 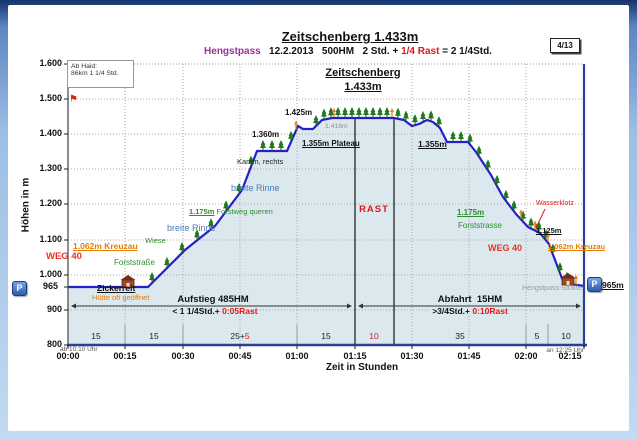 What do you see at coordinates (231, 211) in the screenshot?
I see `forstweg-queren-label: 1.175m Forstweg queren` at bounding box center [231, 211].